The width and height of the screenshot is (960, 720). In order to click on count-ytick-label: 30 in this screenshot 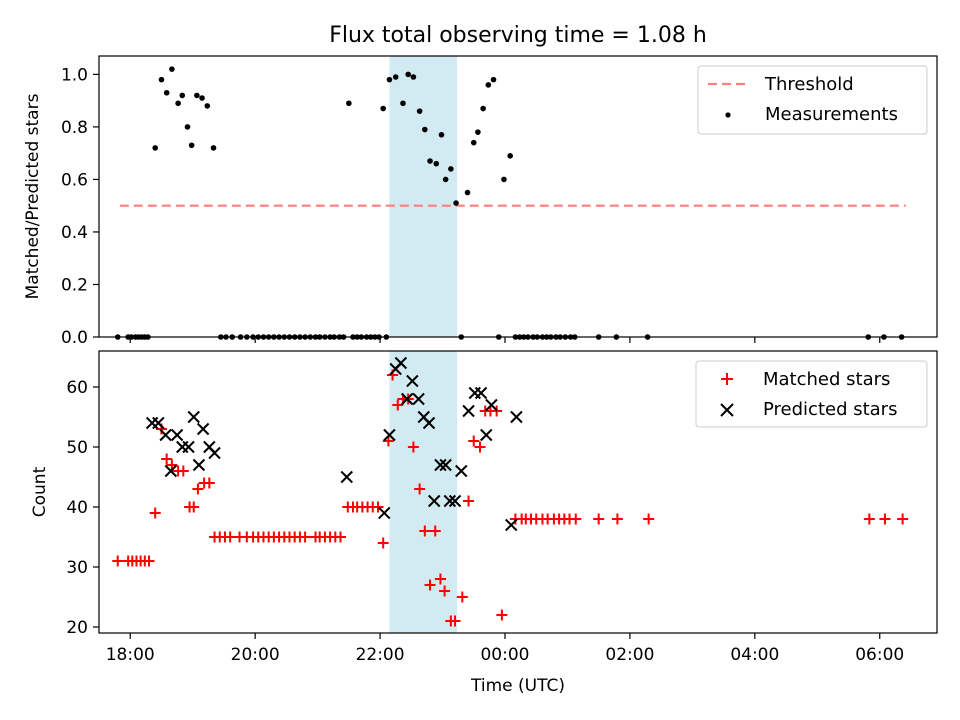, I will do `click(77, 568)`.